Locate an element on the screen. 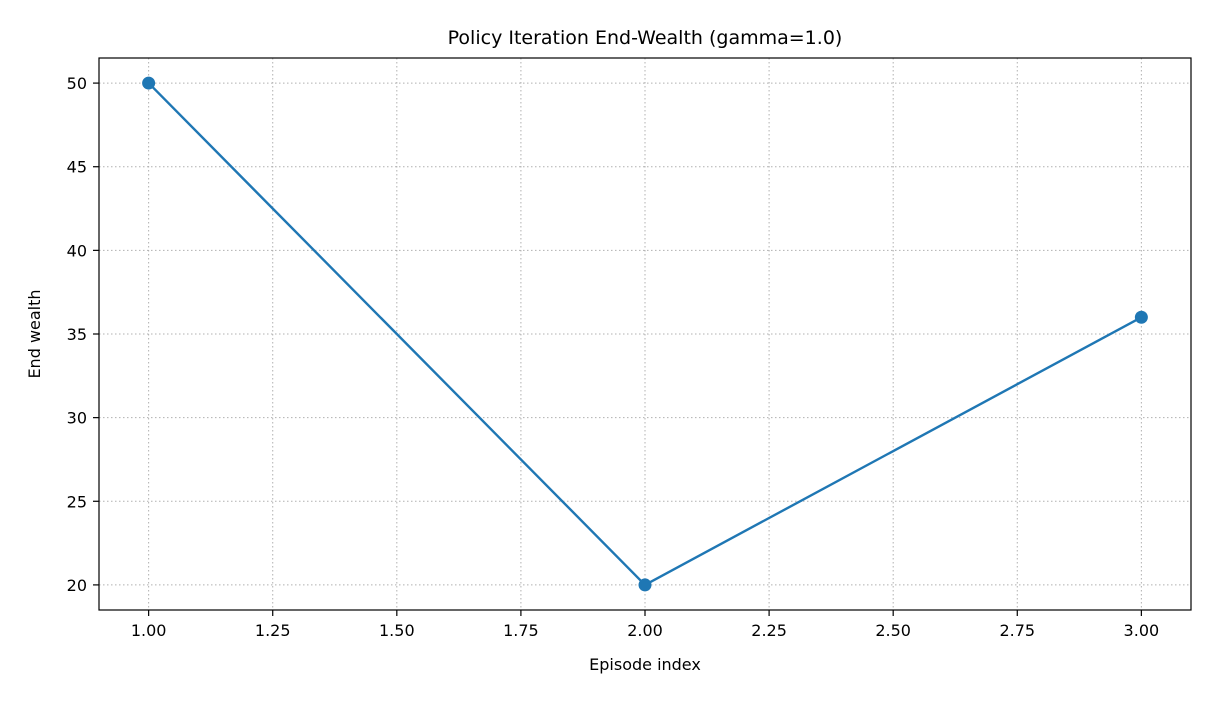 Image resolution: width=1216 pixels, height=704 pixels. y-tick-label: 25 is located at coordinates (77, 501).